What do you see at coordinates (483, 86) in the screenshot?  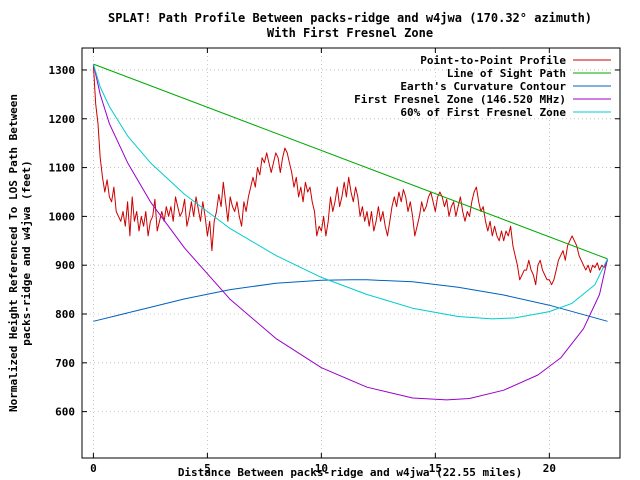 I see `legend-earth-curvature-label: Earth's Curvature Contour` at bounding box center [483, 86].